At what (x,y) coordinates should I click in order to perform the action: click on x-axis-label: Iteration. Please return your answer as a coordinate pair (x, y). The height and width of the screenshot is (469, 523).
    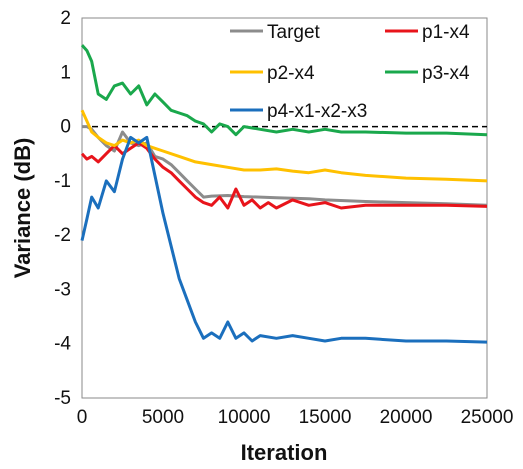
    Looking at the image, I should click on (284, 452).